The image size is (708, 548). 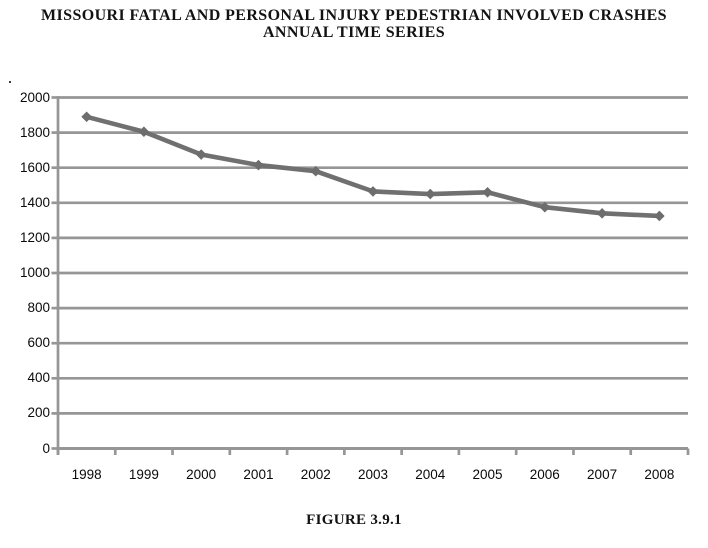 What do you see at coordinates (38, 378) in the screenshot?
I see `y-axis-label: 400` at bounding box center [38, 378].